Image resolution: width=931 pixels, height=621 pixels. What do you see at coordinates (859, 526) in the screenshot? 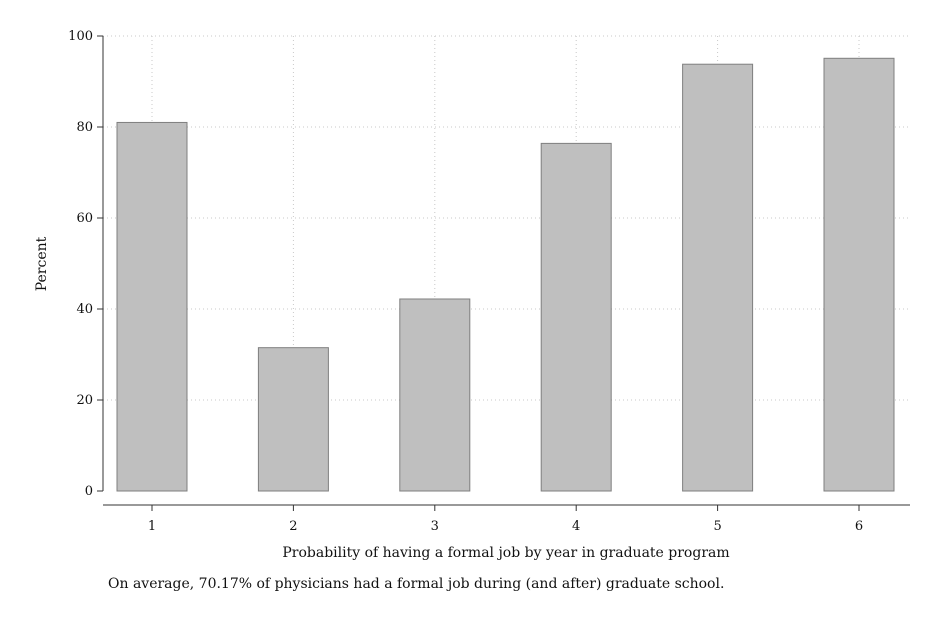
I see `x-tick-label: 6` at bounding box center [859, 526].